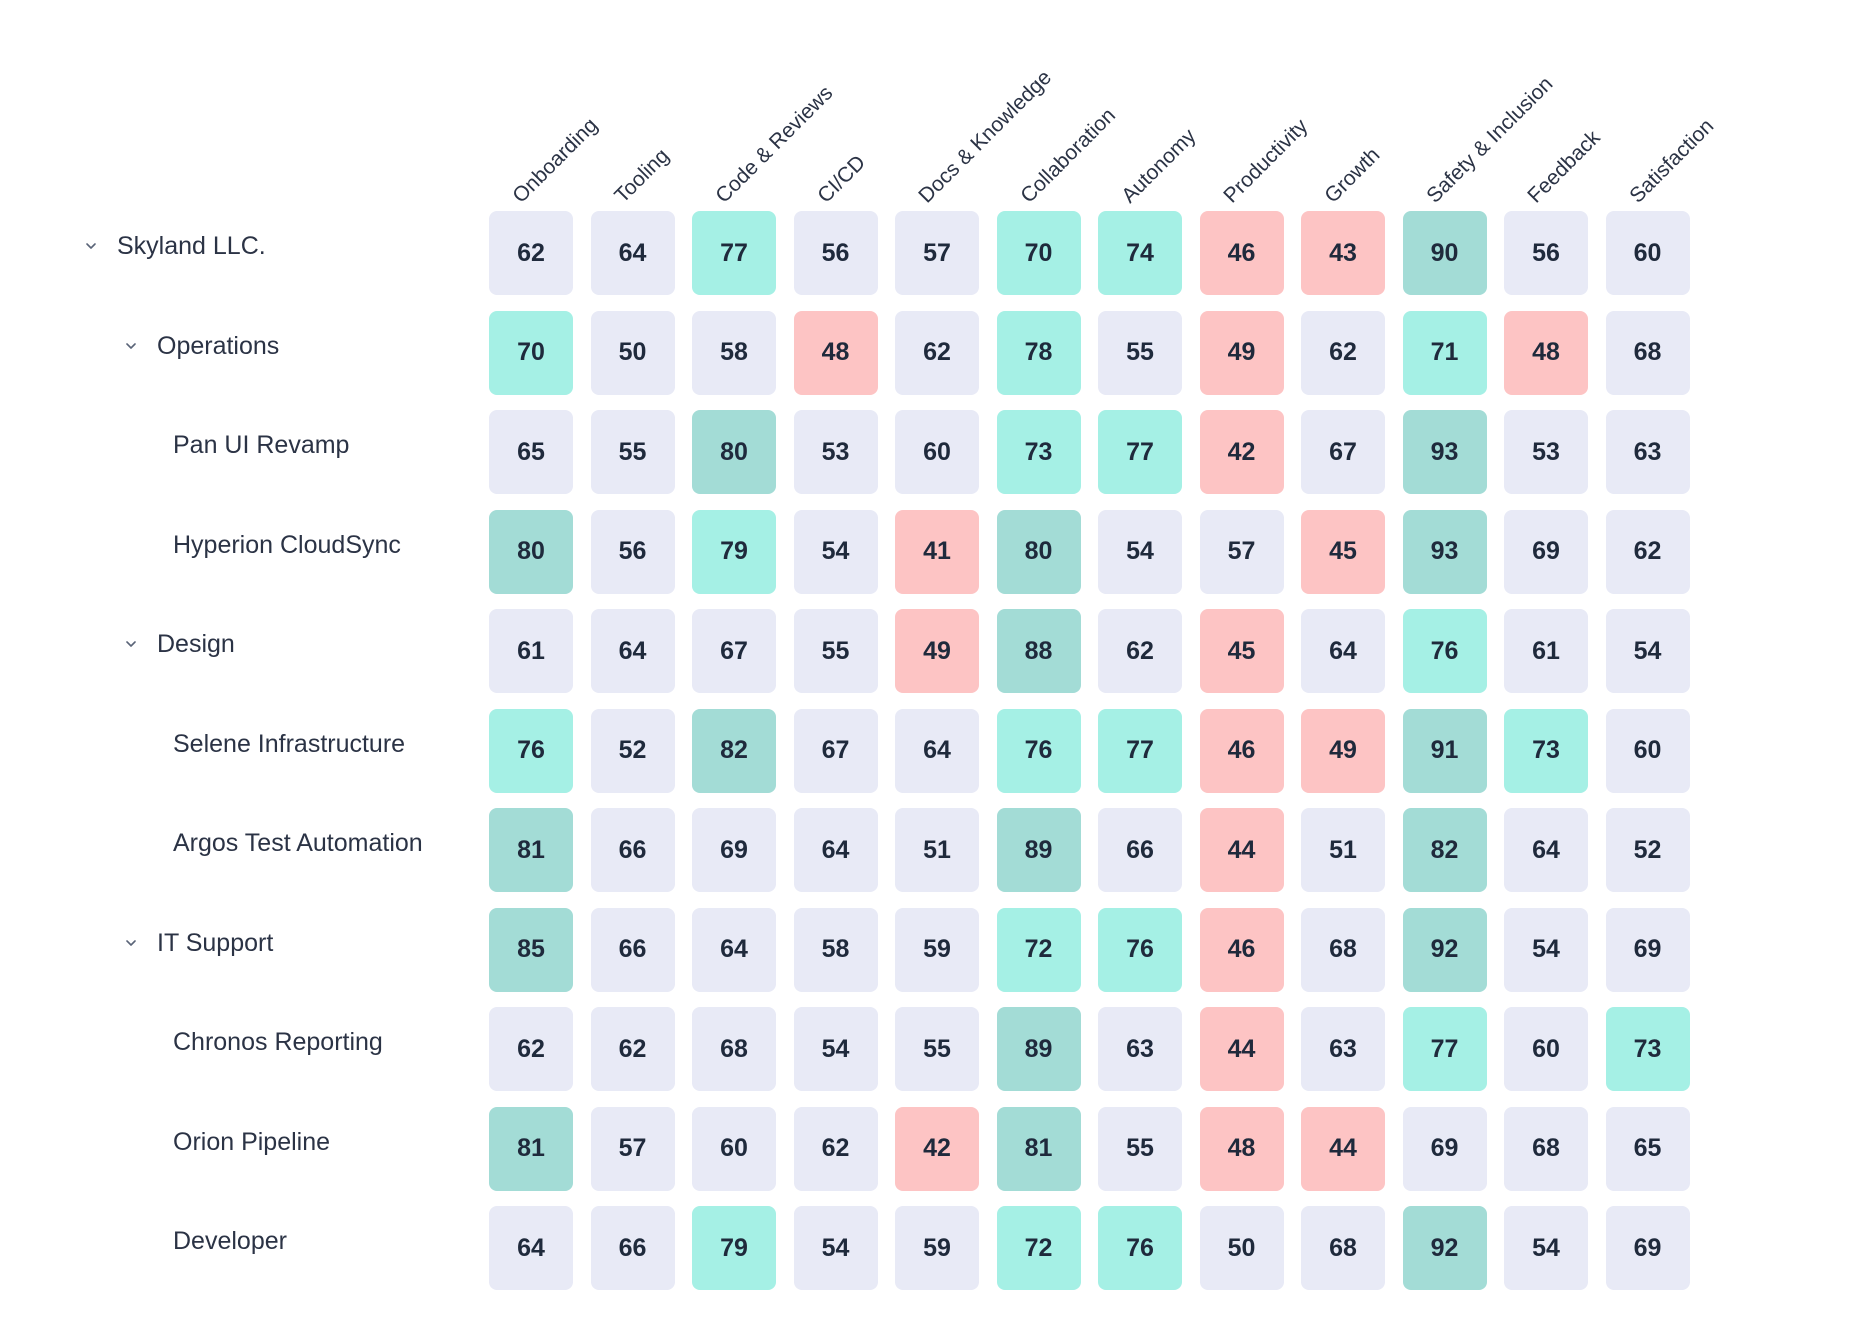 This screenshot has width=1852, height=1332. I want to click on heatmap-cell: 91, so click(1444, 750).